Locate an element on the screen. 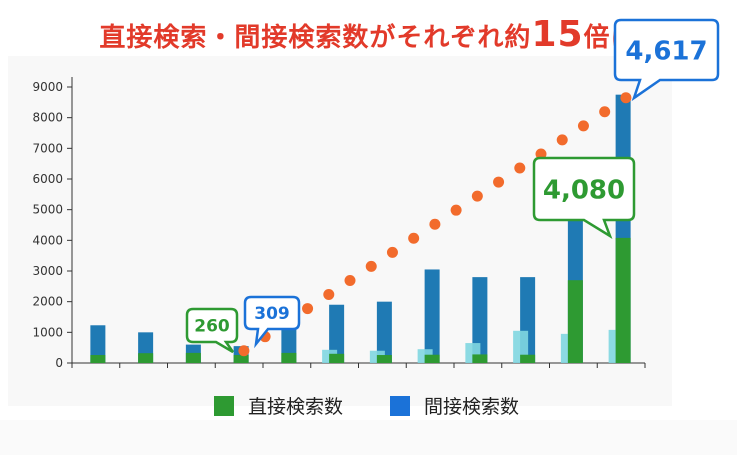 The image size is (737, 455). callout-4080-text: 4,080 is located at coordinates (584, 190).